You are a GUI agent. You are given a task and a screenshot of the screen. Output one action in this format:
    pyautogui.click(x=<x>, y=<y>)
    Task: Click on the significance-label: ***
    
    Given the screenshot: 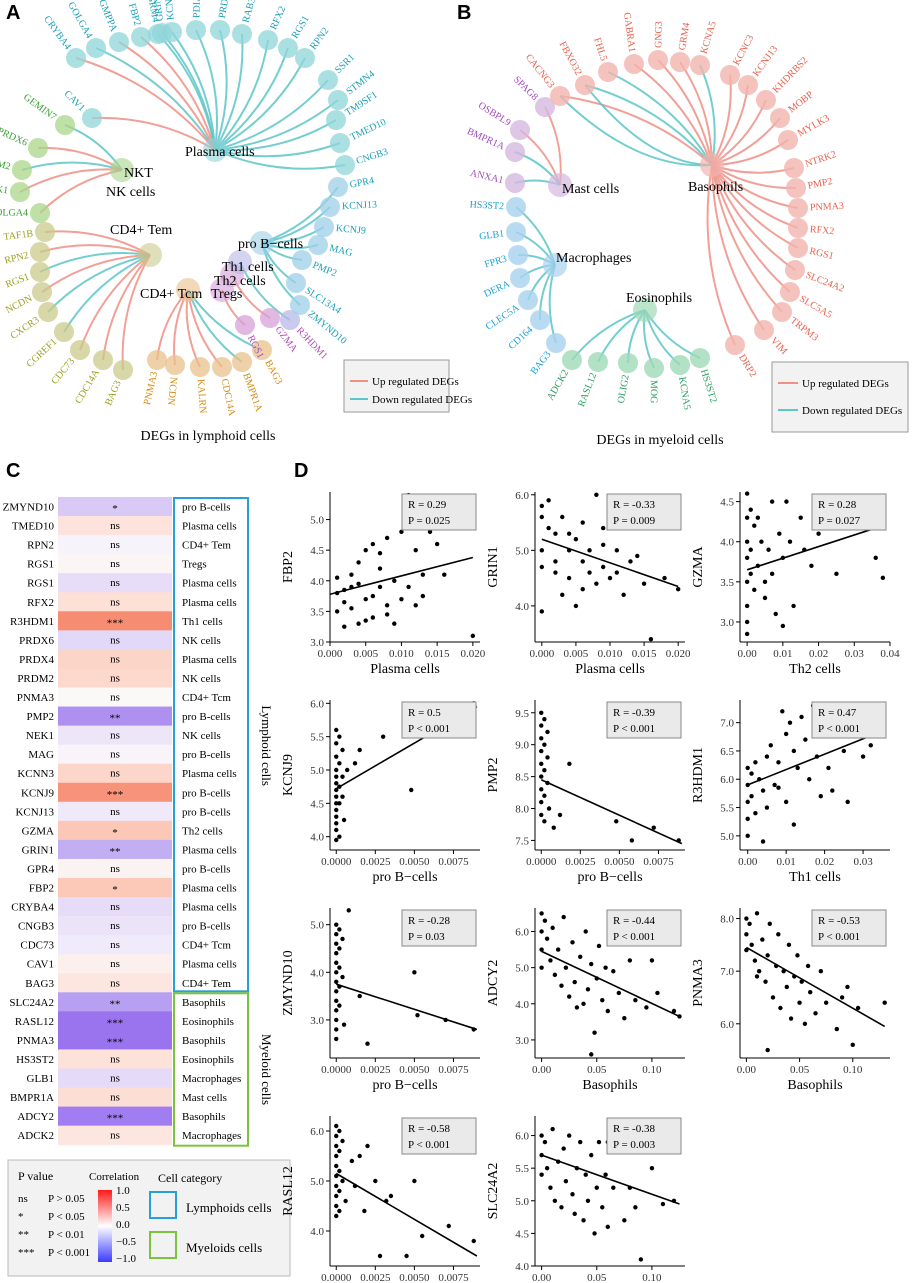 What is the action you would take?
    pyautogui.click(x=115, y=1023)
    